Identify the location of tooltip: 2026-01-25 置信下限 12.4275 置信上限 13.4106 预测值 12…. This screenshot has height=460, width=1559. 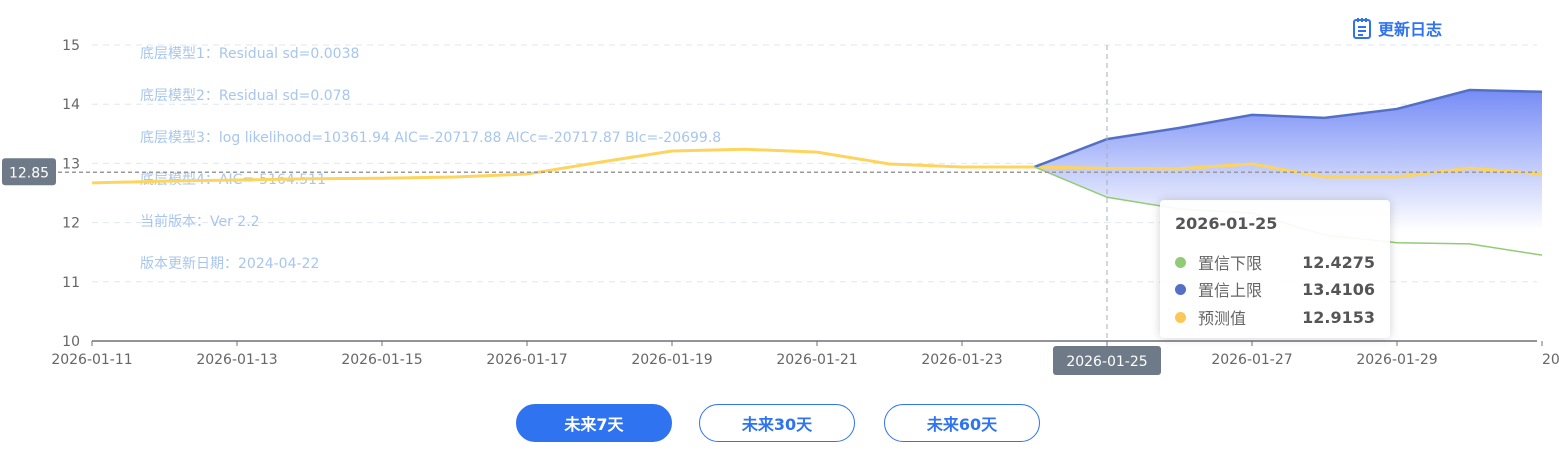
(1275, 269).